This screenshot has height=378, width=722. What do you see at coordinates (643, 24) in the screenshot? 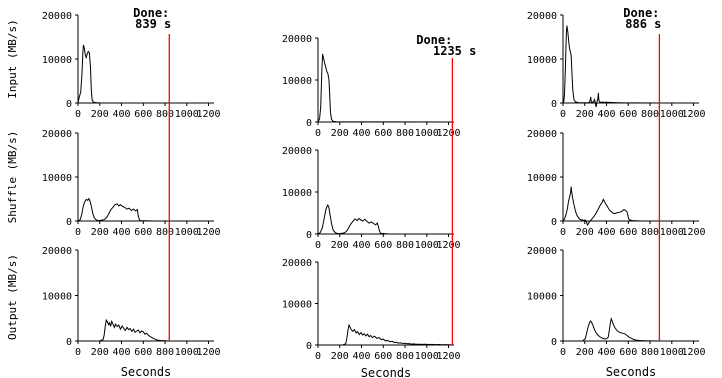
I see `done-value: 886 s` at bounding box center [643, 24].